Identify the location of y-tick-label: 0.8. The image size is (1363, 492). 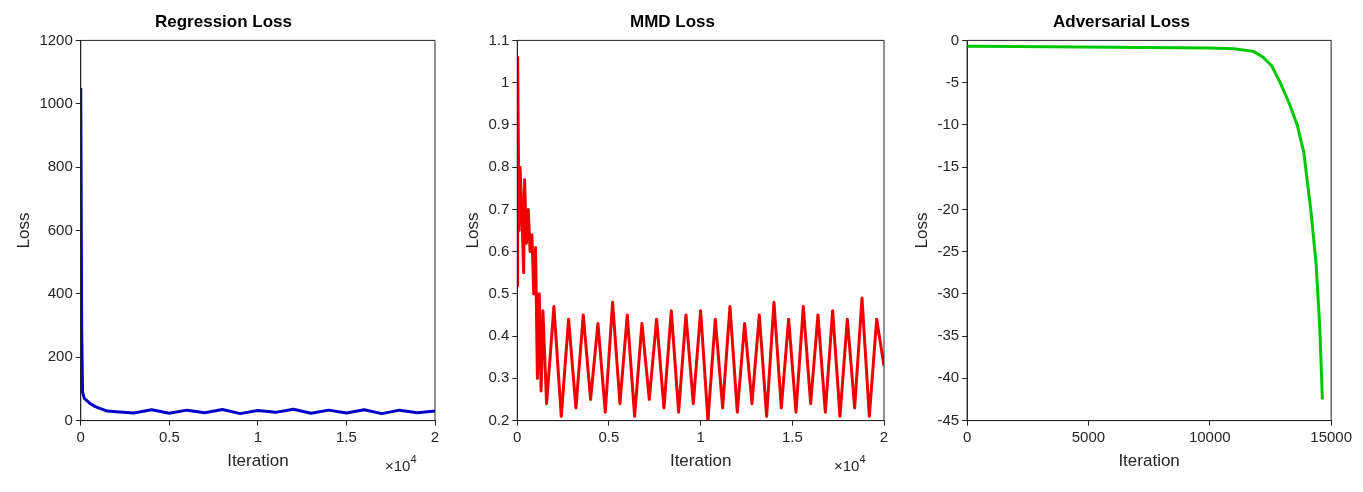
(499, 166).